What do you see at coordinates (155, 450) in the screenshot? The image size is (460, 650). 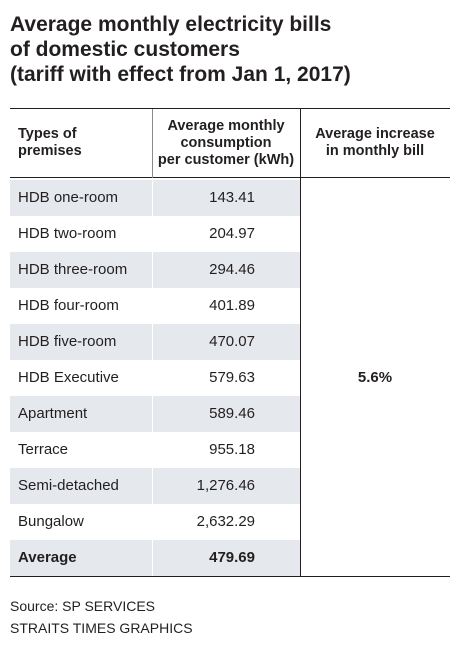 I see `table-row: Terrace 955.18` at bounding box center [155, 450].